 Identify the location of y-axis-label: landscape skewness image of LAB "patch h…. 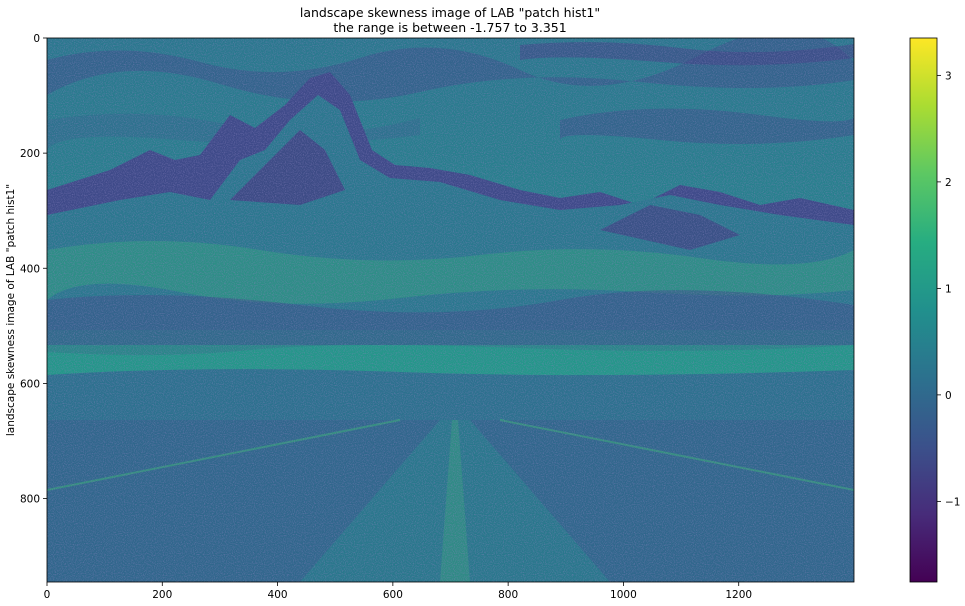
(11, 310).